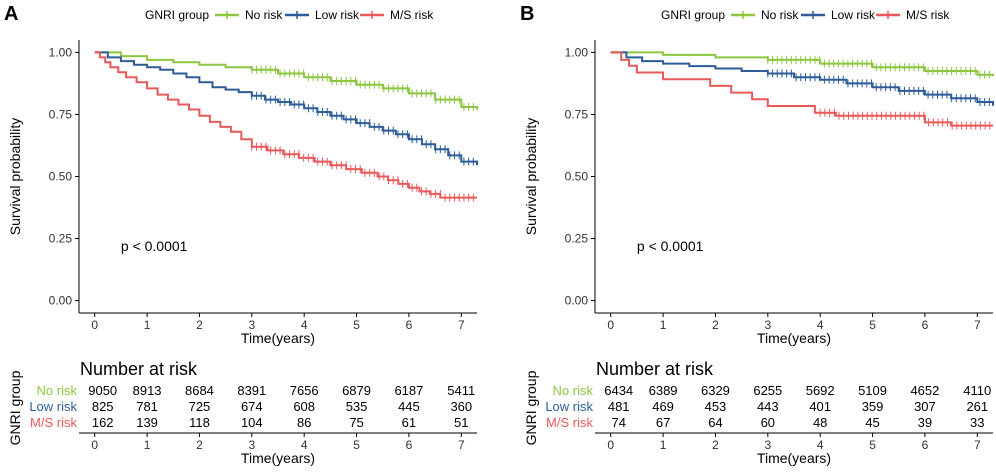 Image resolution: width=996 pixels, height=475 pixels. Describe the element at coordinates (925, 422) in the screenshot. I see `risk-cell: 39` at that location.